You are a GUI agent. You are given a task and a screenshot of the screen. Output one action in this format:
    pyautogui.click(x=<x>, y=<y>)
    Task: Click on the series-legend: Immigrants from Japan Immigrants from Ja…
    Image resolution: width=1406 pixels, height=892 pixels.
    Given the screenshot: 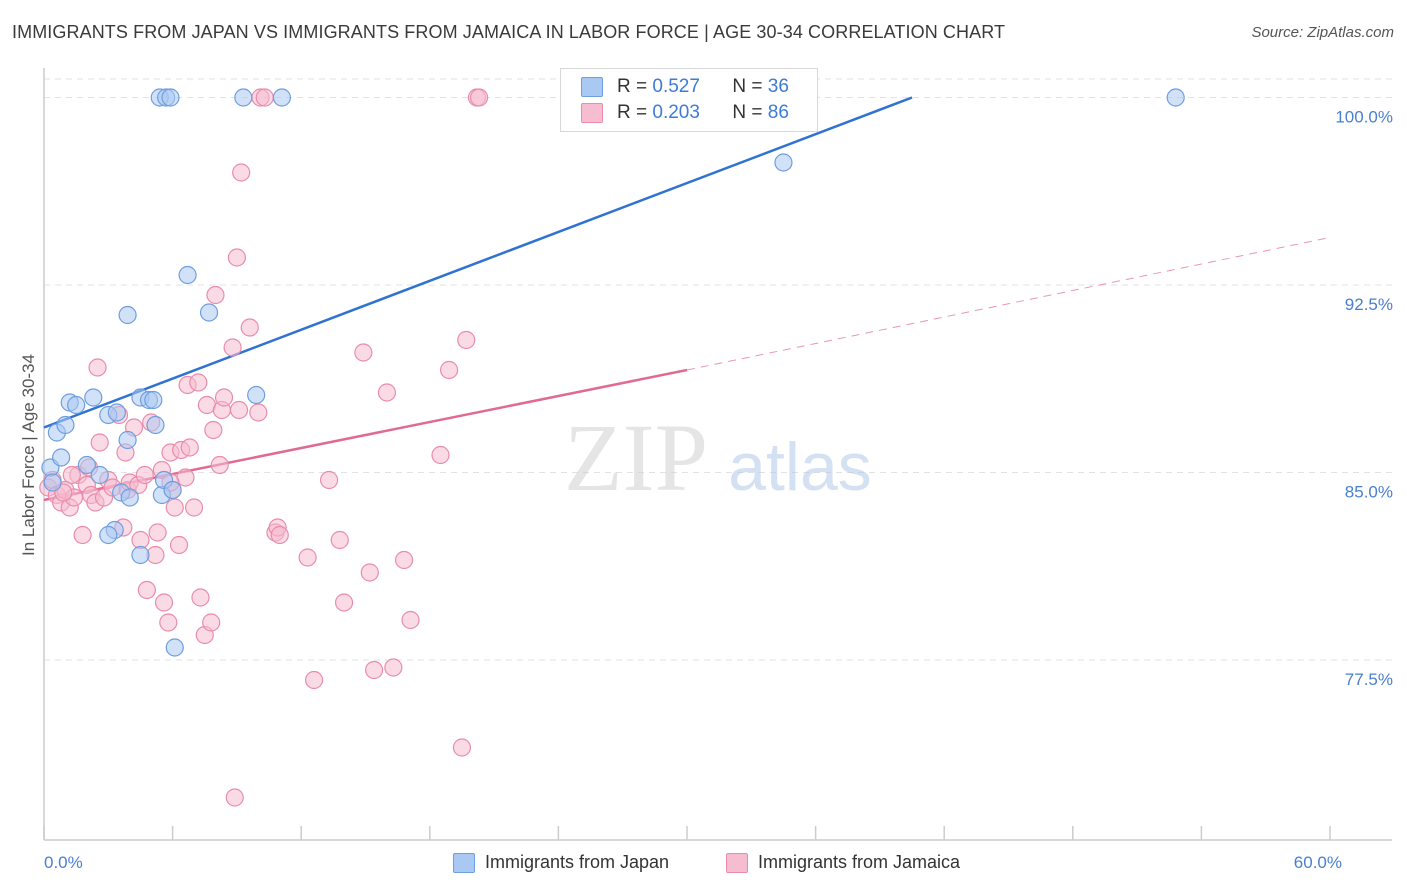 What is the action you would take?
    pyautogui.click(x=703, y=865)
    